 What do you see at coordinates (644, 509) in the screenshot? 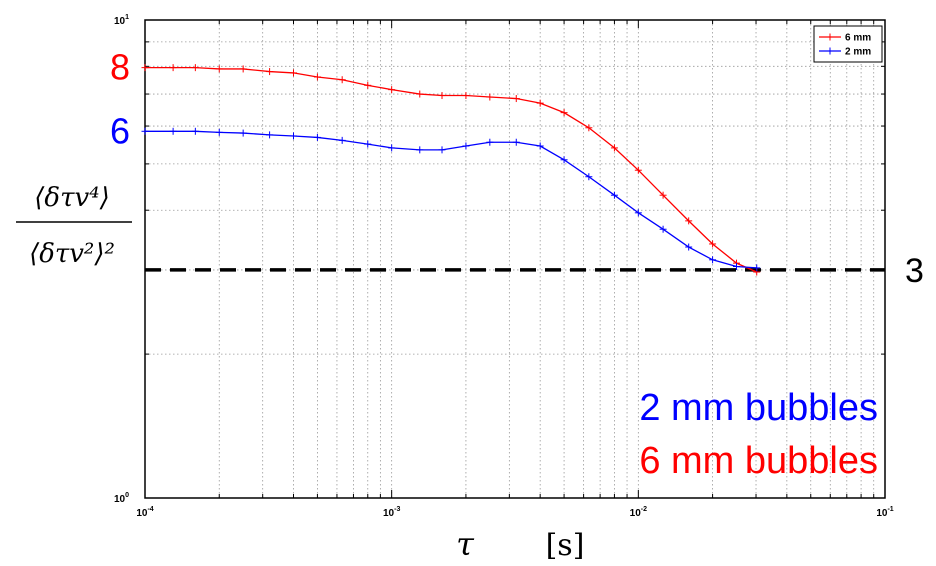
I see `x-tick-exponent: -2` at bounding box center [644, 509].